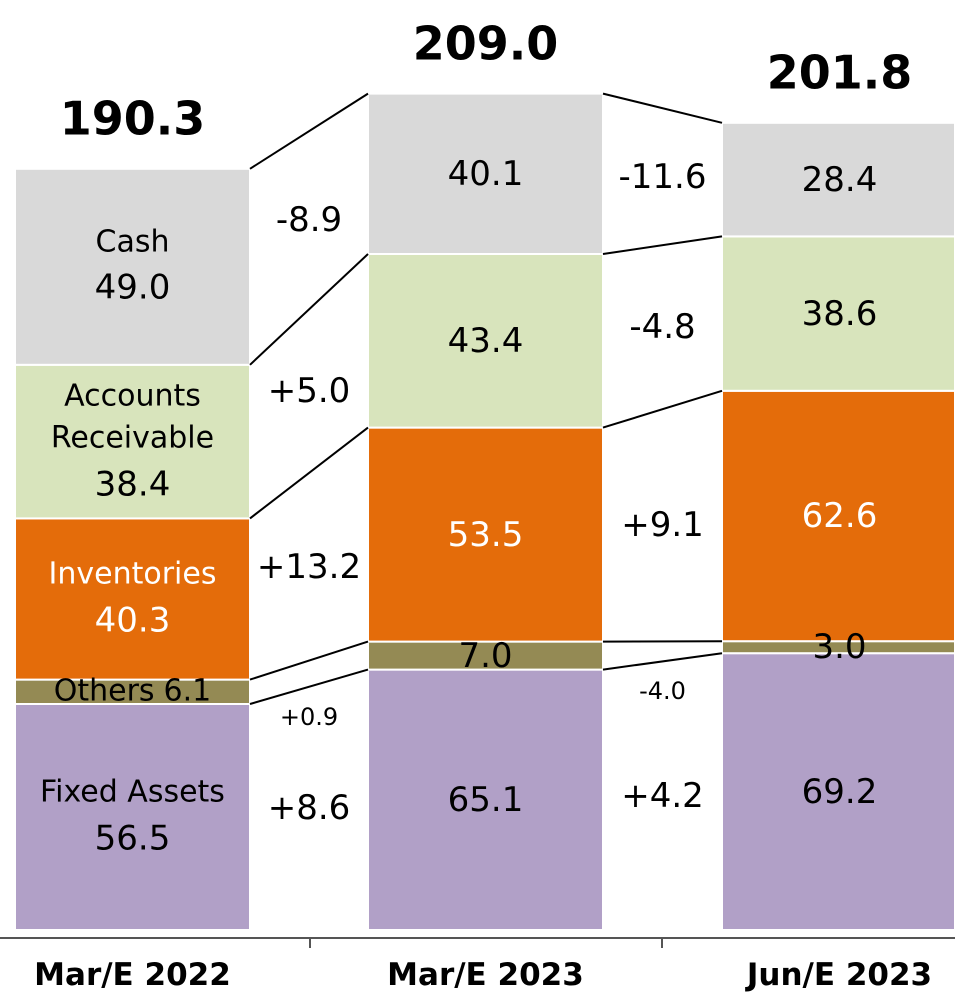  Describe the element at coordinates (839, 72) in the screenshot. I see `total-label: 201.8` at that location.